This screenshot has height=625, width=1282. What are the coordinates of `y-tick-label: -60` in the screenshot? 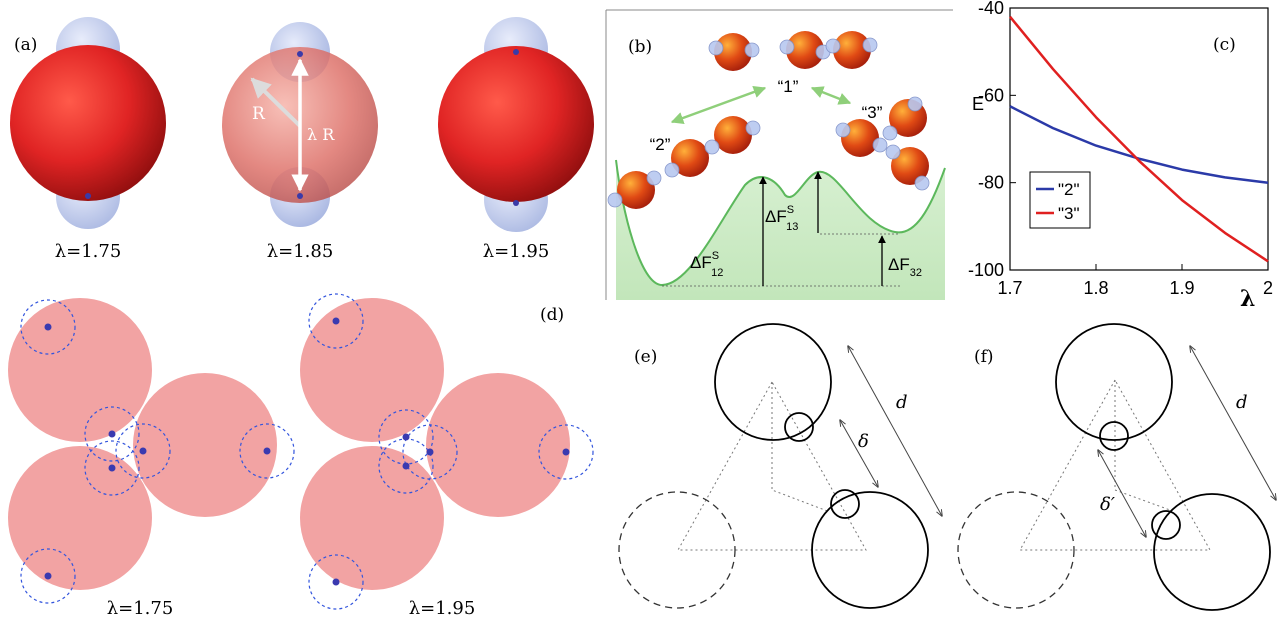 It's located at (991, 95).